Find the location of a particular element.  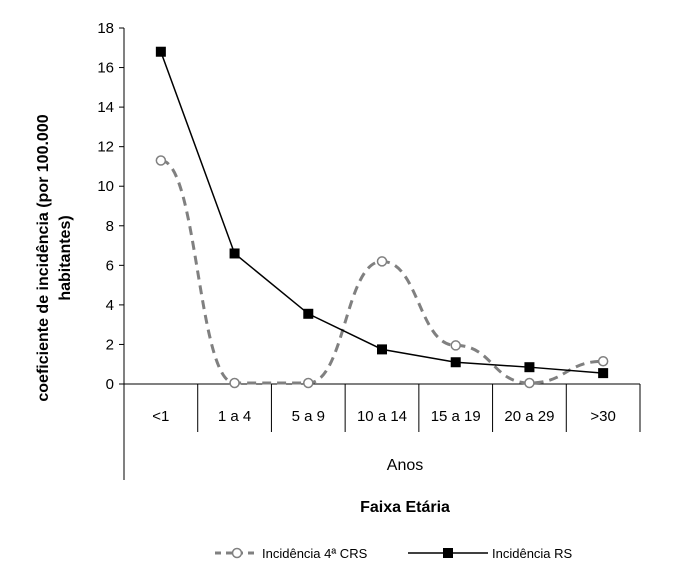

y-axis-label-line-1: coeficiente de incidência (por 100.000 is located at coordinates (43, 257).